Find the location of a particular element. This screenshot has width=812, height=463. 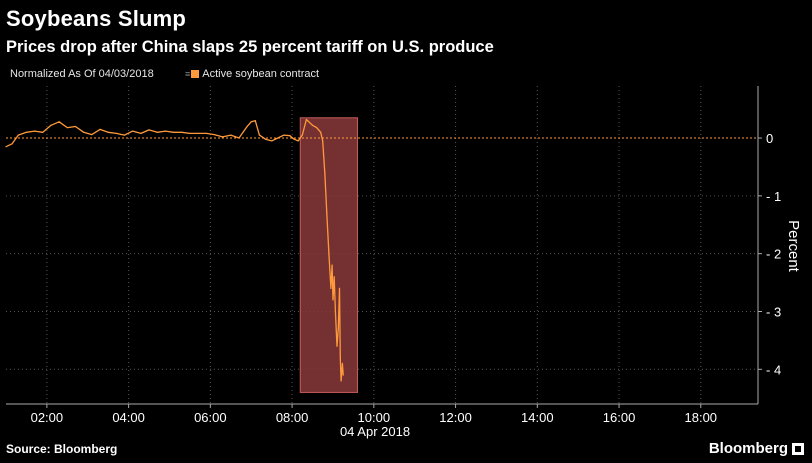

x-tick-label: 16:00 is located at coordinates (619, 417).